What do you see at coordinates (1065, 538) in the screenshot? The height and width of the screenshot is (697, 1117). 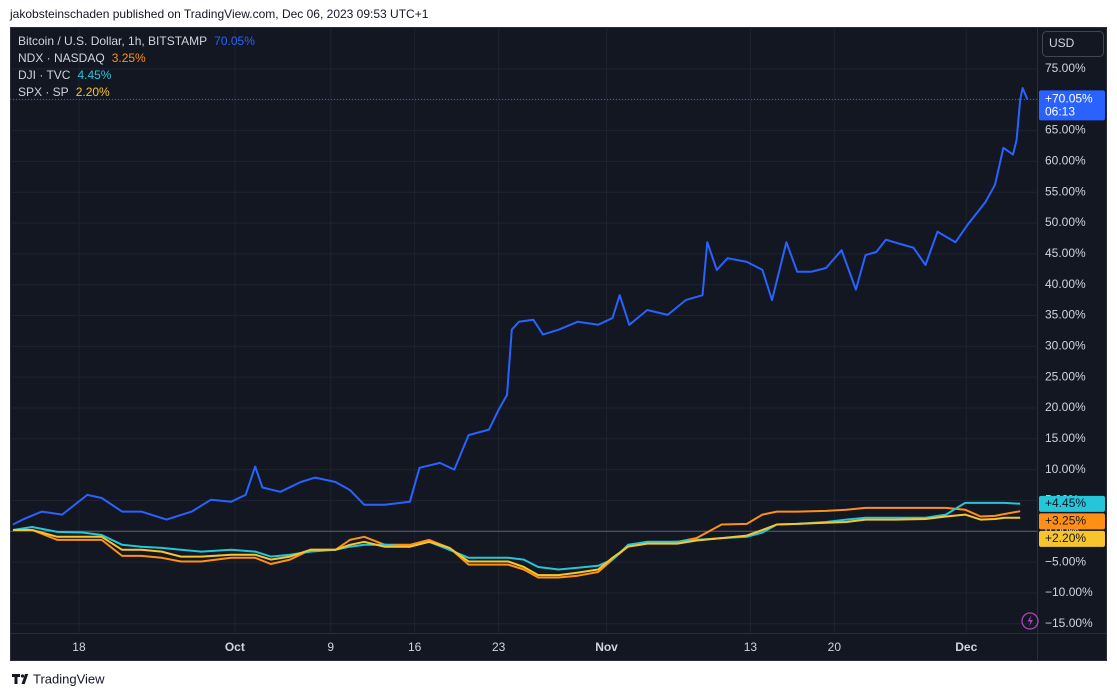 I see `price-tag-label: +2.20%` at bounding box center [1065, 538].